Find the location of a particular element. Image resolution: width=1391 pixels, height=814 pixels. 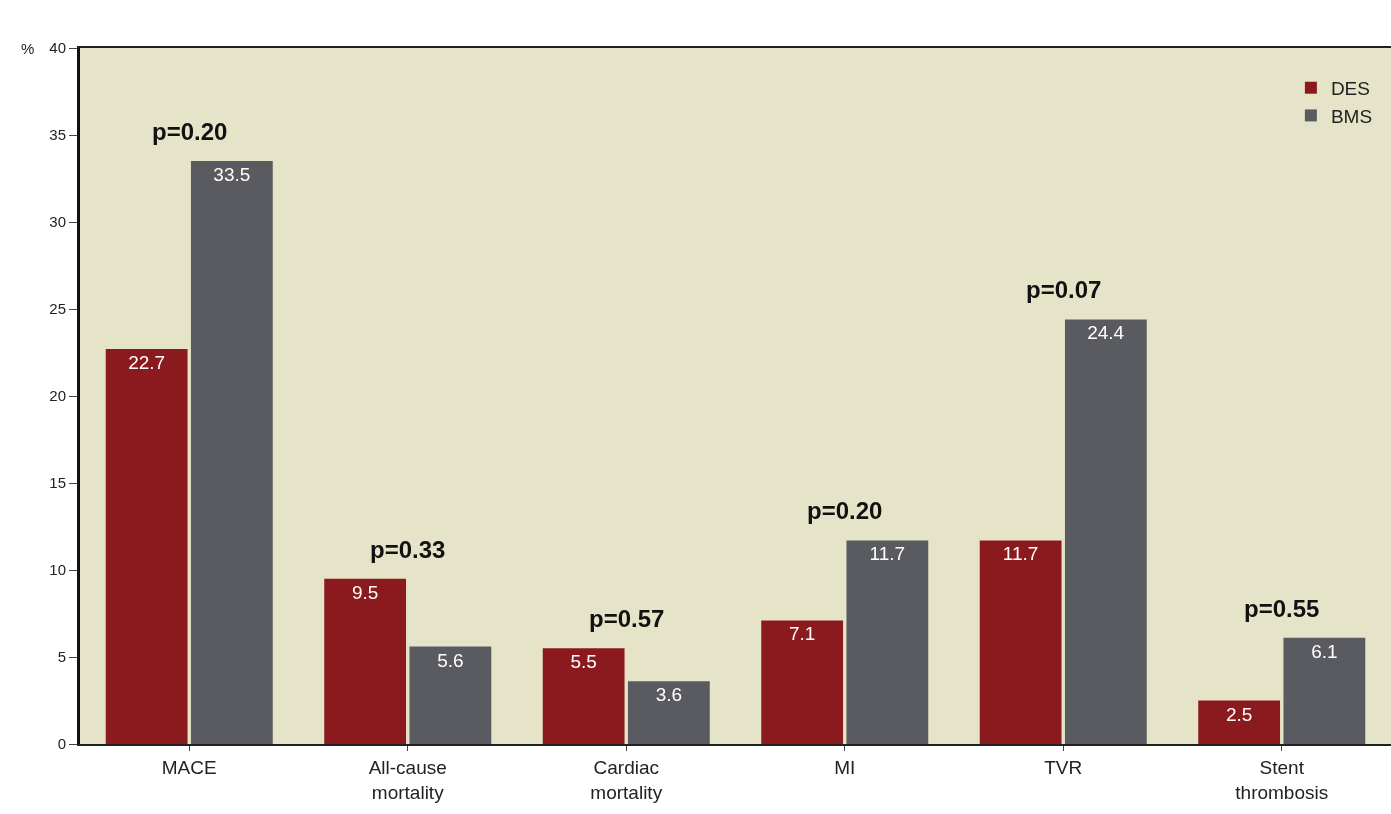

legend-label: BMS is located at coordinates (1351, 116).